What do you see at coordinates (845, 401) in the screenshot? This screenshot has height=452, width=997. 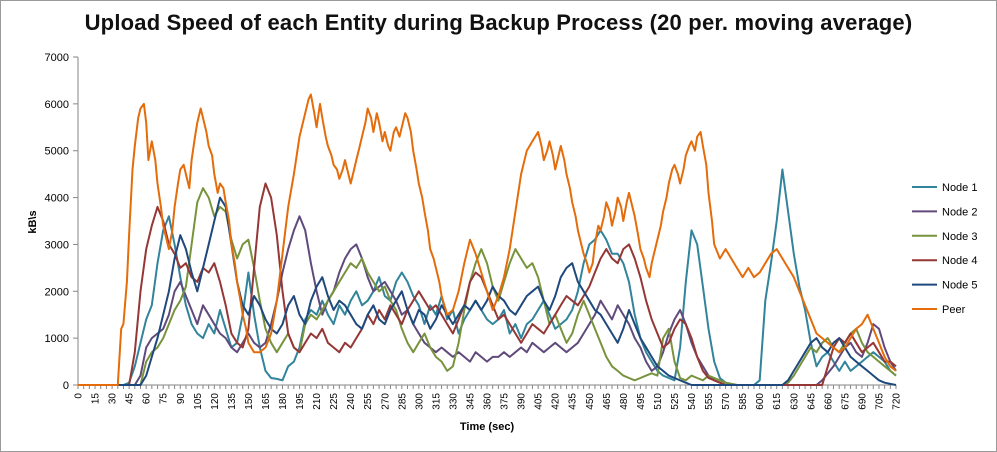 I see `x-tick-label: 675` at bounding box center [845, 401].